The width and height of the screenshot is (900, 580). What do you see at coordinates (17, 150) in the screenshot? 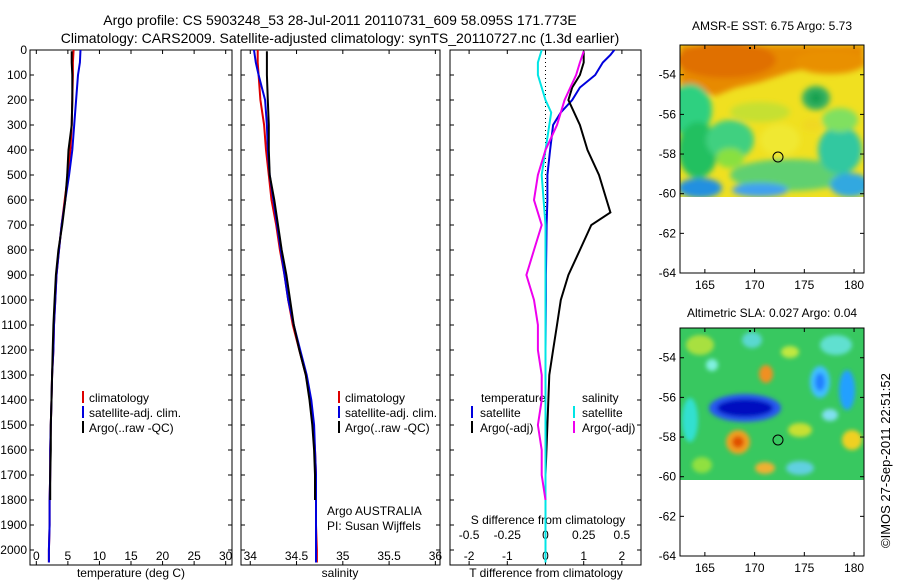
I see `y-tick-label: 400` at bounding box center [17, 150].